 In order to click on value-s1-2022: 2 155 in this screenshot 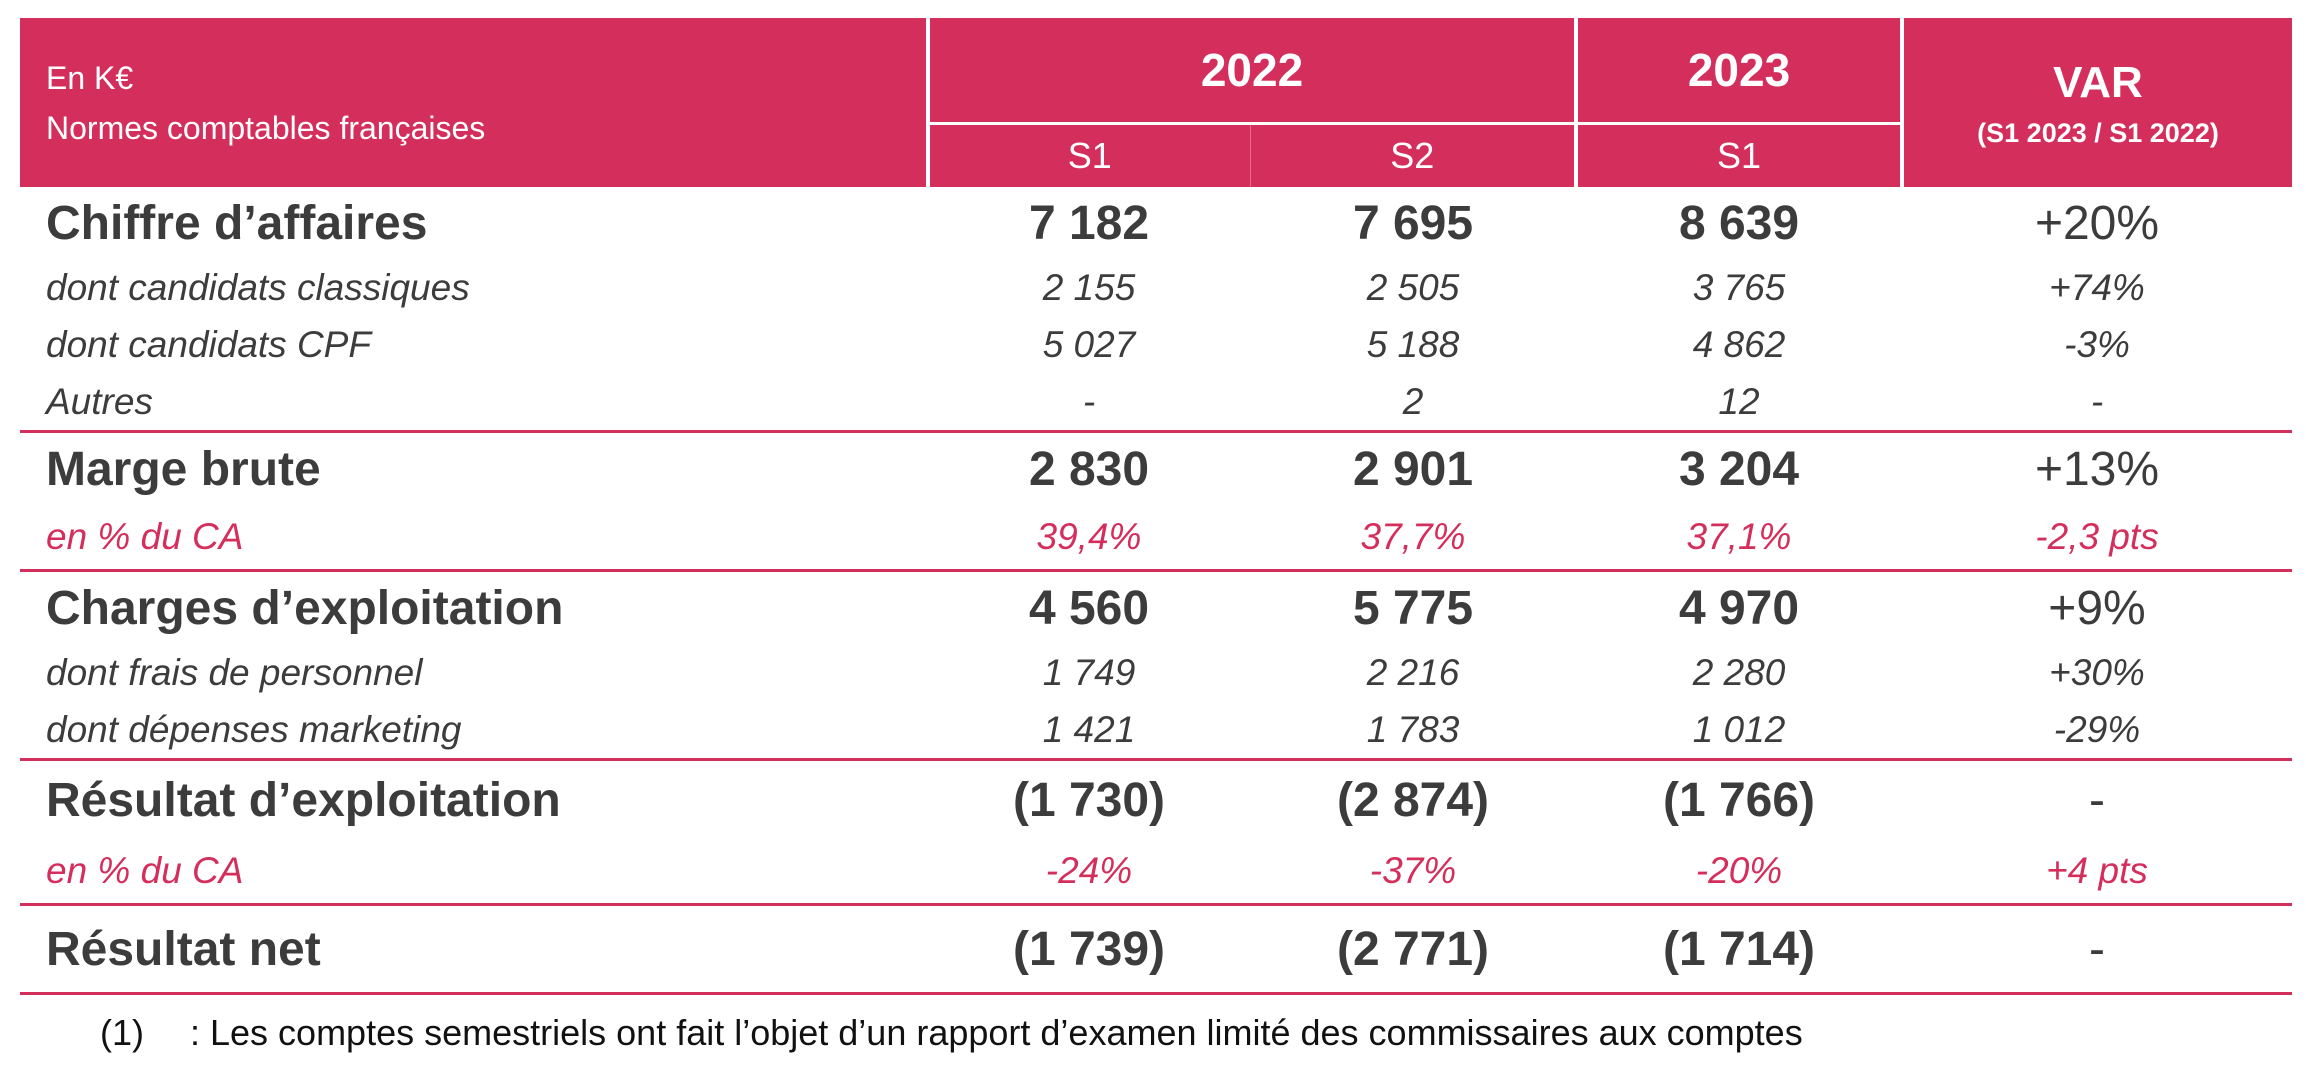, I will do `click(1089, 287)`.